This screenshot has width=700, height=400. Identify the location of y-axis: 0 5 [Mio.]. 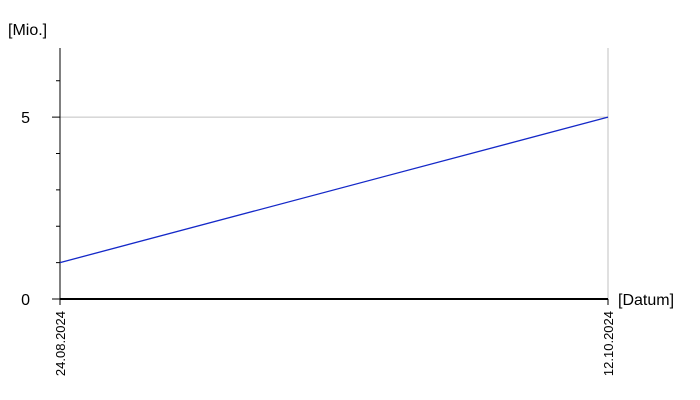
(34, 165).